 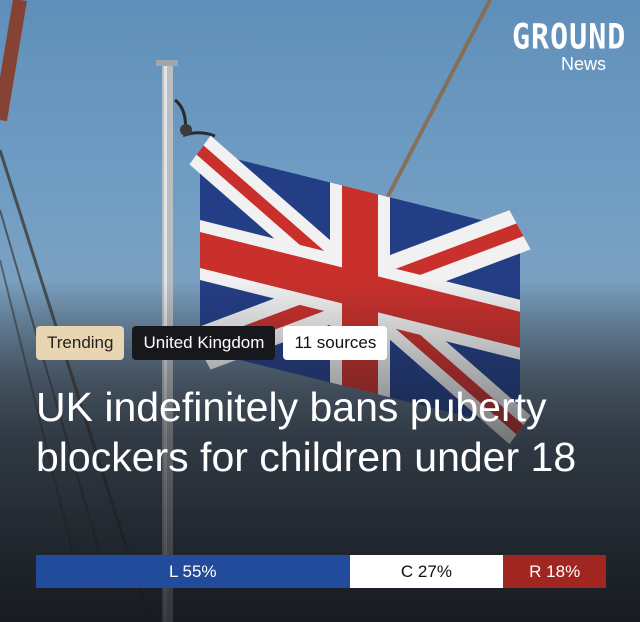 What do you see at coordinates (335, 343) in the screenshot?
I see `sources-tag: 11 sources` at bounding box center [335, 343].